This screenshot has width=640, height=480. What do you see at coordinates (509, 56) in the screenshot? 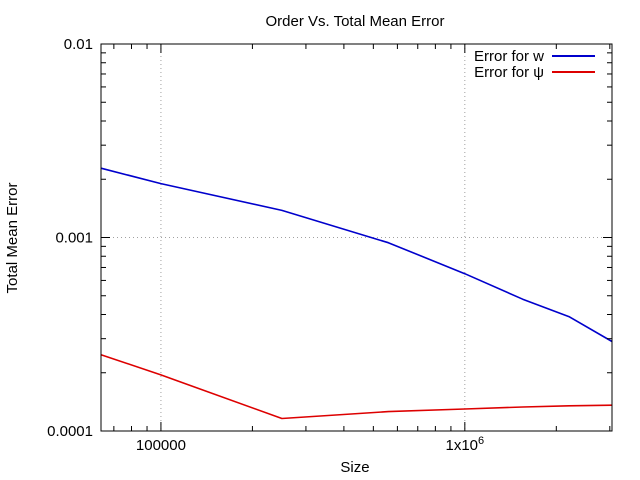
I see `legend-label-w: Error for w` at bounding box center [509, 56].